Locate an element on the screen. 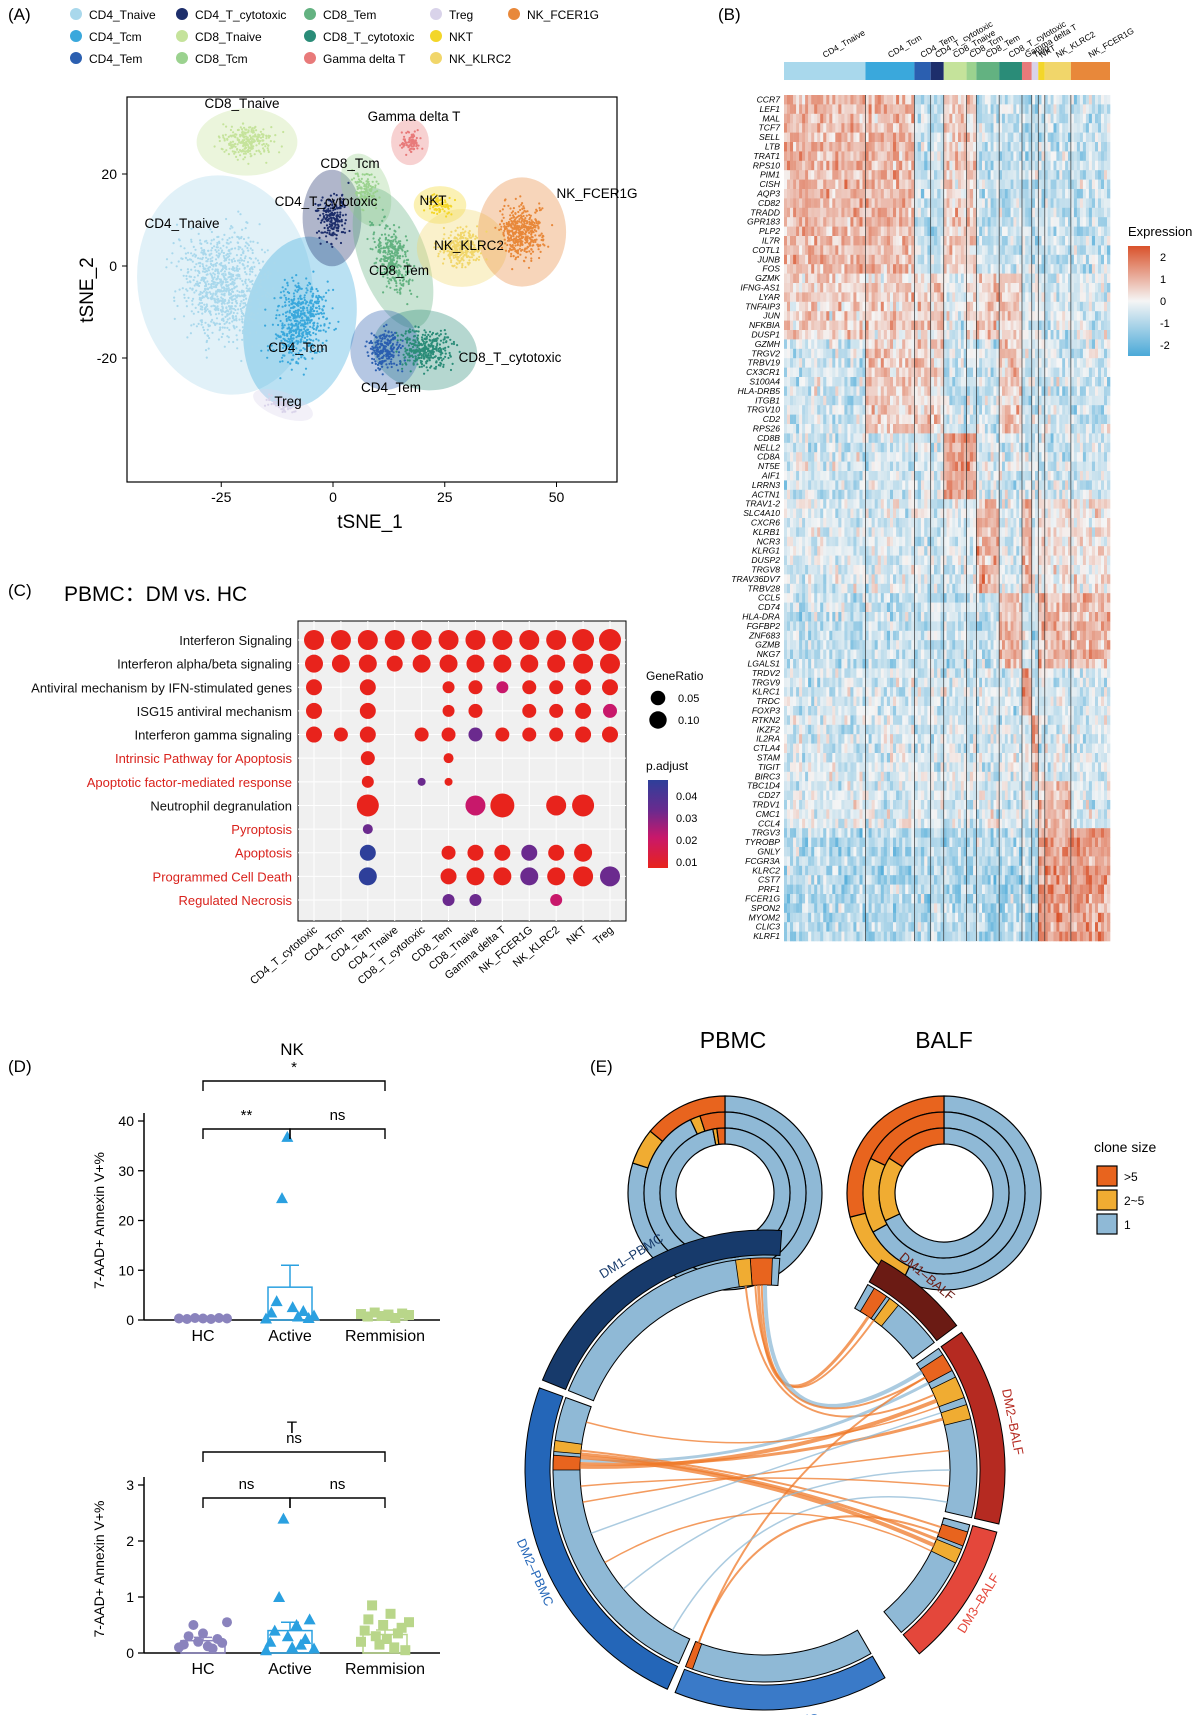 The height and width of the screenshot is (1715, 1203). tsne-y-tick-label: 0 is located at coordinates (113, 266).